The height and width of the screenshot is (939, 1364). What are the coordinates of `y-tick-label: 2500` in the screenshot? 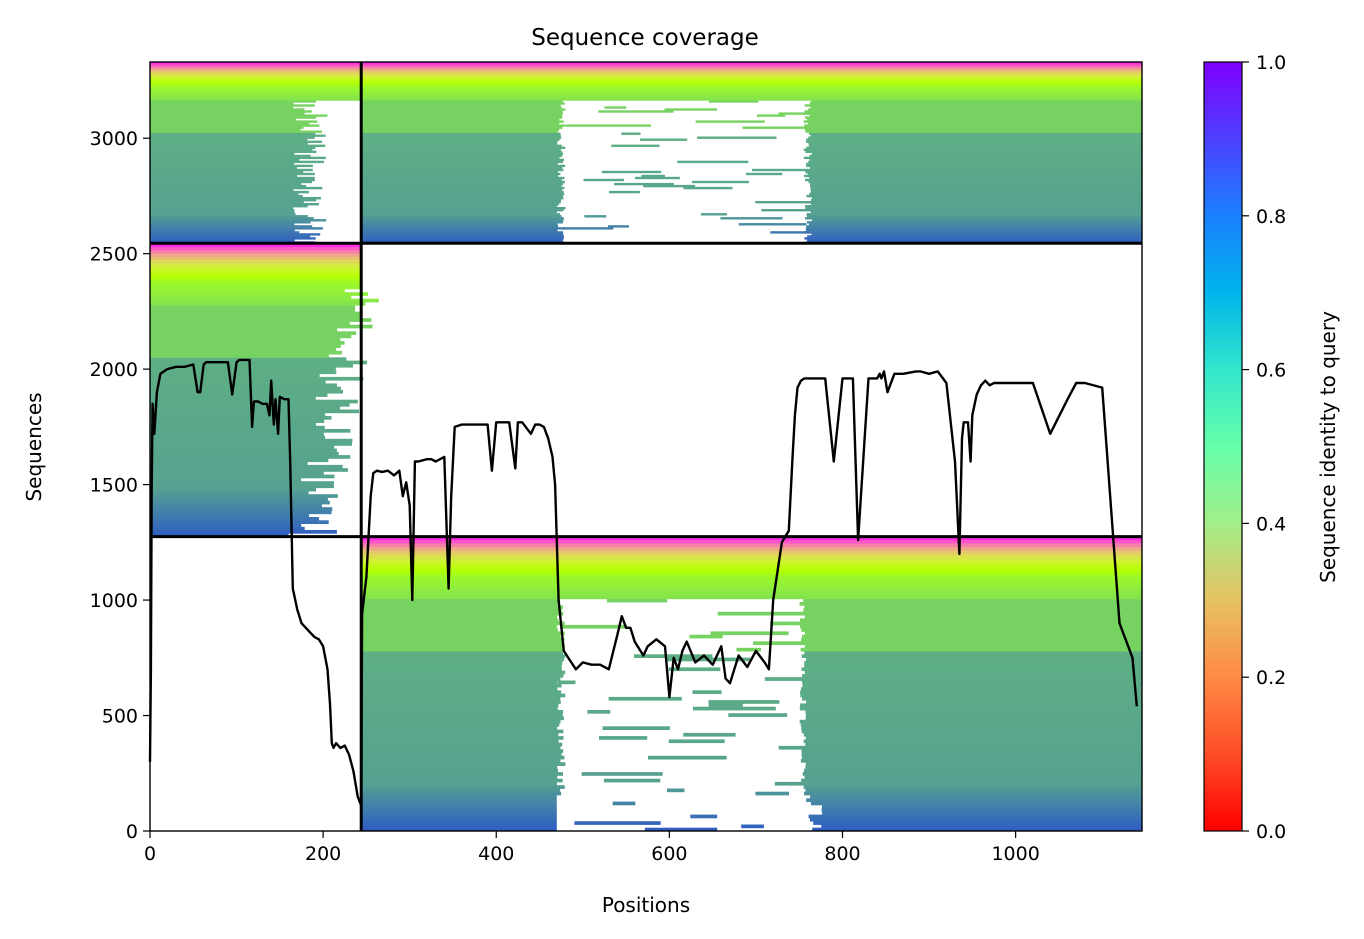 It's located at (114, 255).